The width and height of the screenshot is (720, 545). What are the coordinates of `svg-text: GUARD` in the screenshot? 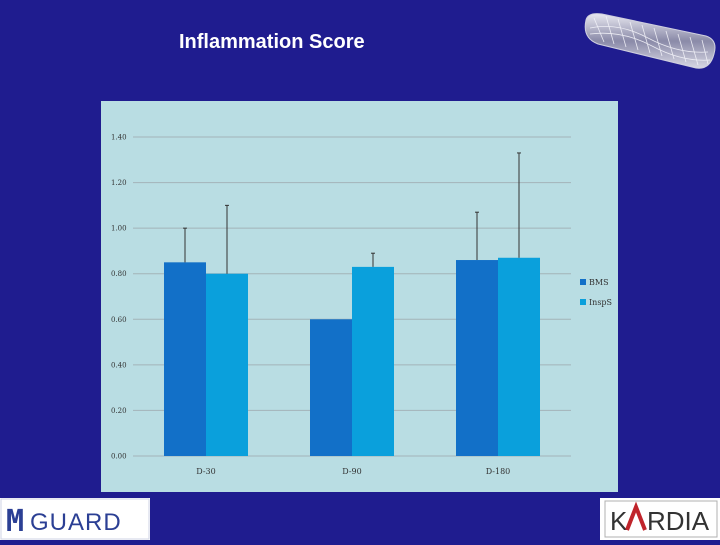 It's located at (76, 522).